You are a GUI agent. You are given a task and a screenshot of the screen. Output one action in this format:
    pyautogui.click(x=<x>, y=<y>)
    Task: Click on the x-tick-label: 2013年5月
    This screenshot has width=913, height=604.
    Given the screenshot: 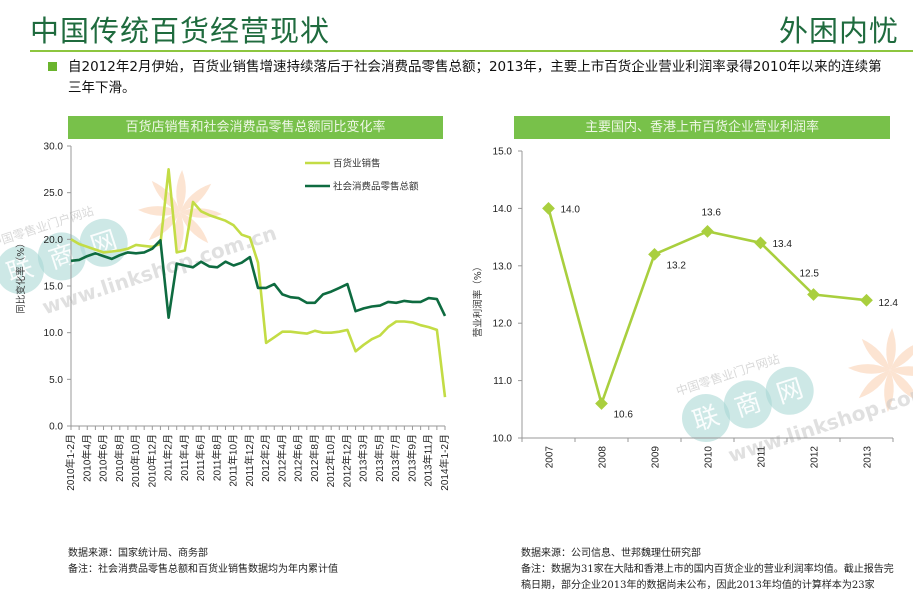 What is the action you would take?
    pyautogui.click(x=379, y=458)
    